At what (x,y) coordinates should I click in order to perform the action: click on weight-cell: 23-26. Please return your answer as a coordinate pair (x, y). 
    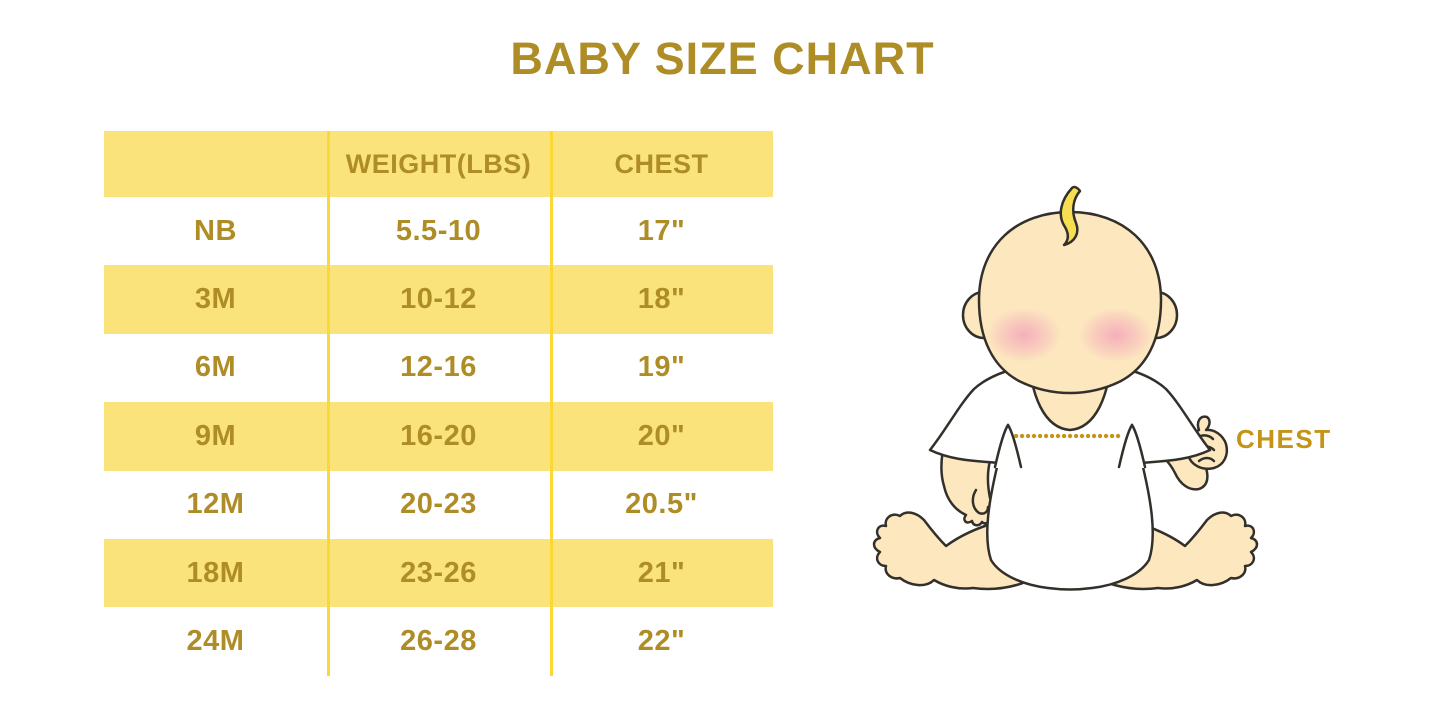
    Looking at the image, I should click on (438, 572).